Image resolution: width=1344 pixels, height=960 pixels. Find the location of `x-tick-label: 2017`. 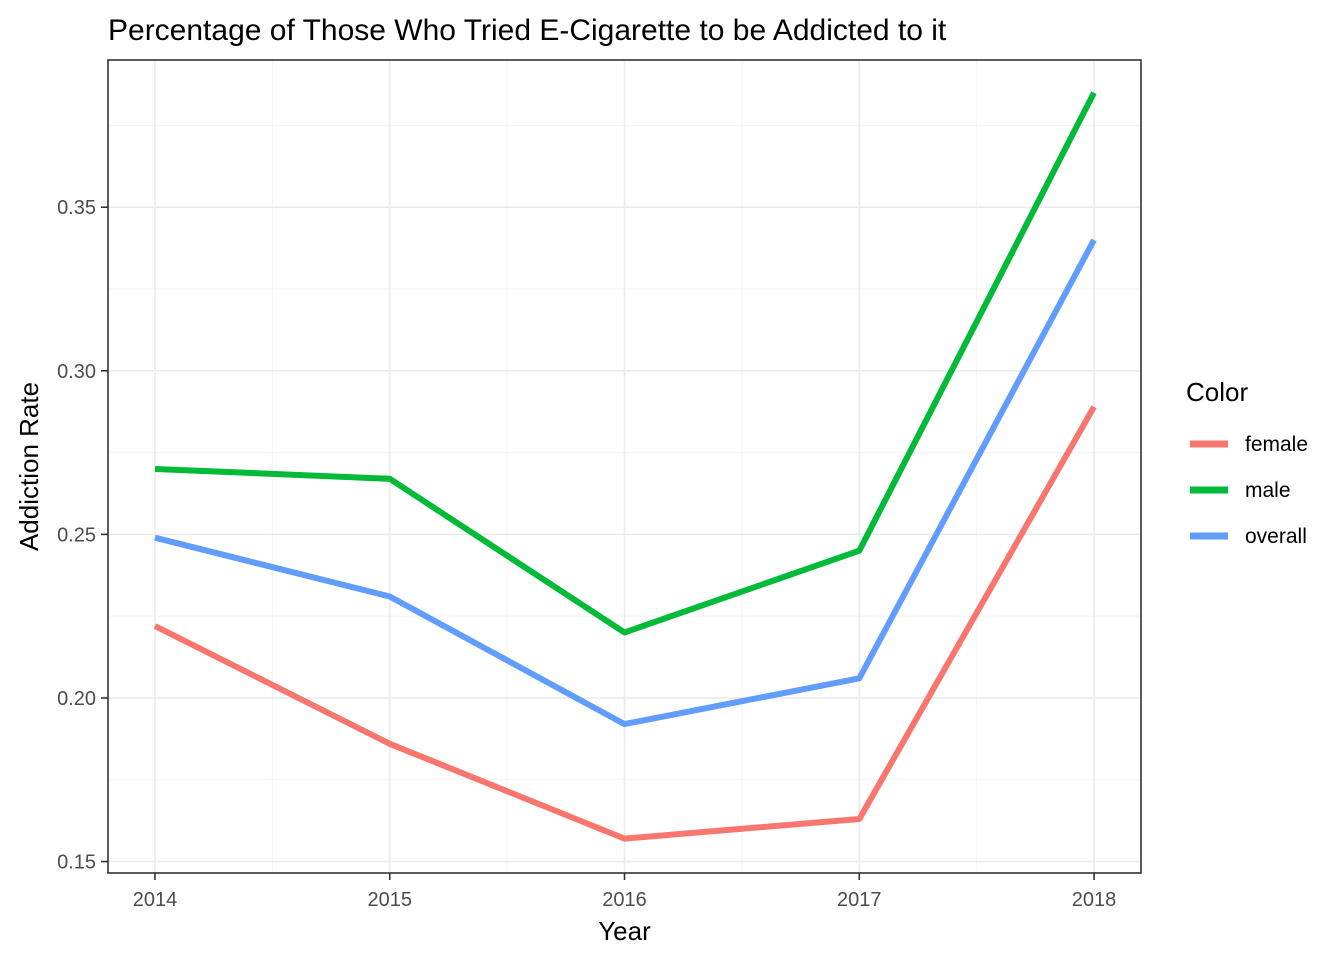

x-tick-label: 2017 is located at coordinates (859, 900).